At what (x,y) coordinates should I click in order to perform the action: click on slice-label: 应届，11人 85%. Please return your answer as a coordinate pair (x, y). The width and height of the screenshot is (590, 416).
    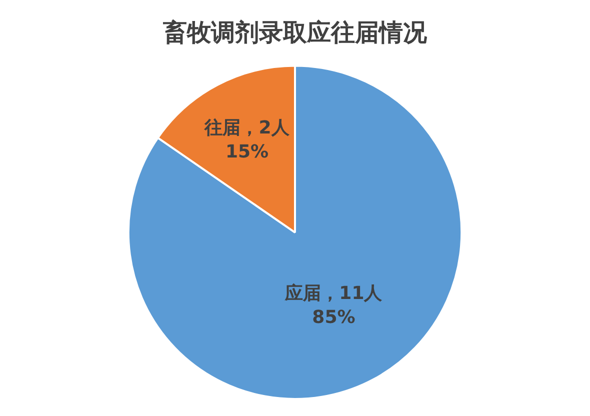
    Looking at the image, I should click on (334, 305).